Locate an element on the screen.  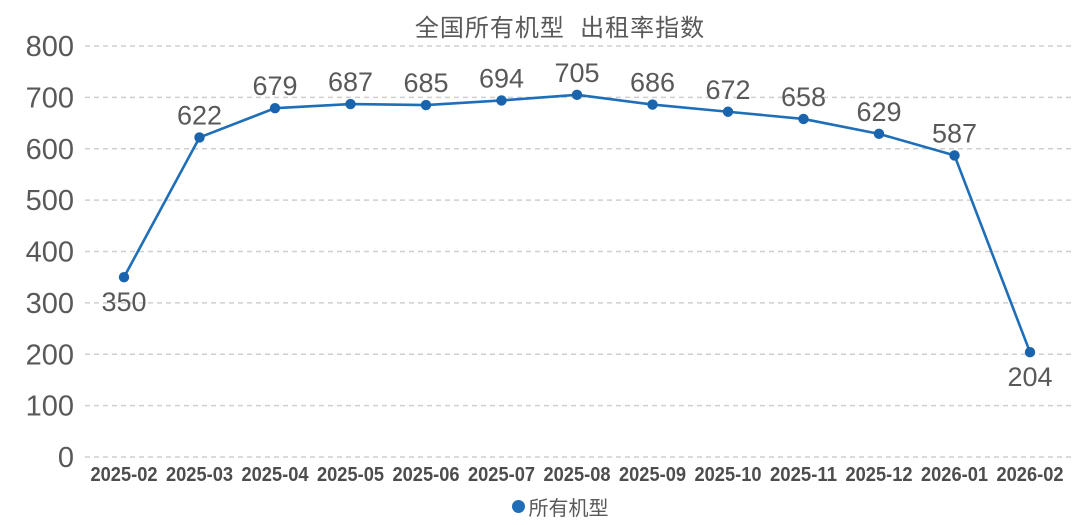
data-label: 587 is located at coordinates (954, 133).